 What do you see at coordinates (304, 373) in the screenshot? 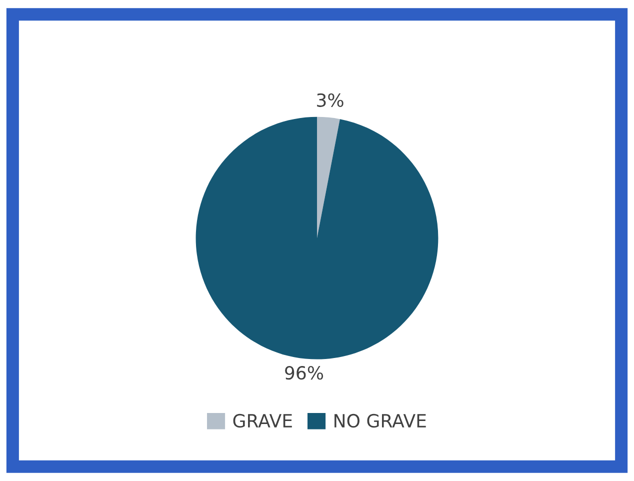
I see `data-label: 96%` at bounding box center [304, 373].